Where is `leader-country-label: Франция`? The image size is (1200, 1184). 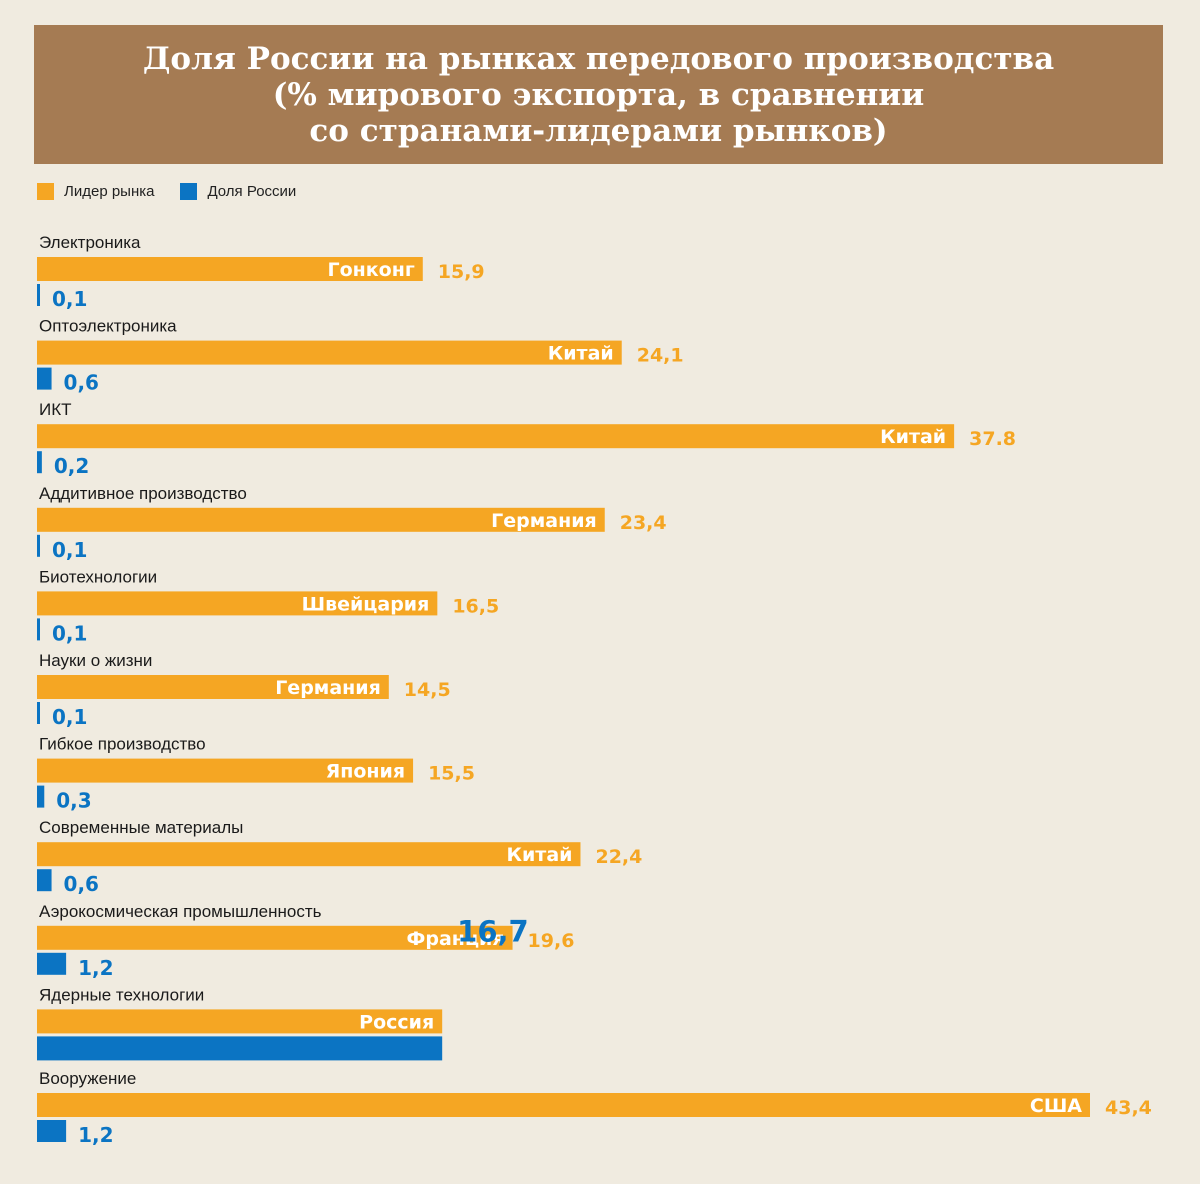
leader-country-label: Франция is located at coordinates (456, 939).